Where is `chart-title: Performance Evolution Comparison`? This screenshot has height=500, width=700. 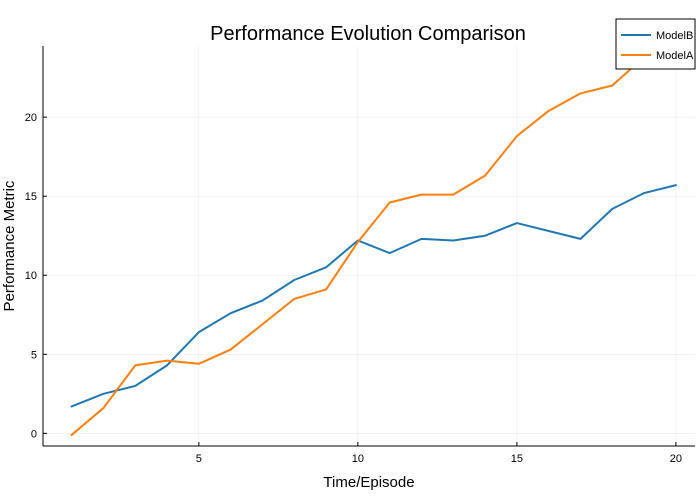
chart-title: Performance Evolution Comparison is located at coordinates (368, 34).